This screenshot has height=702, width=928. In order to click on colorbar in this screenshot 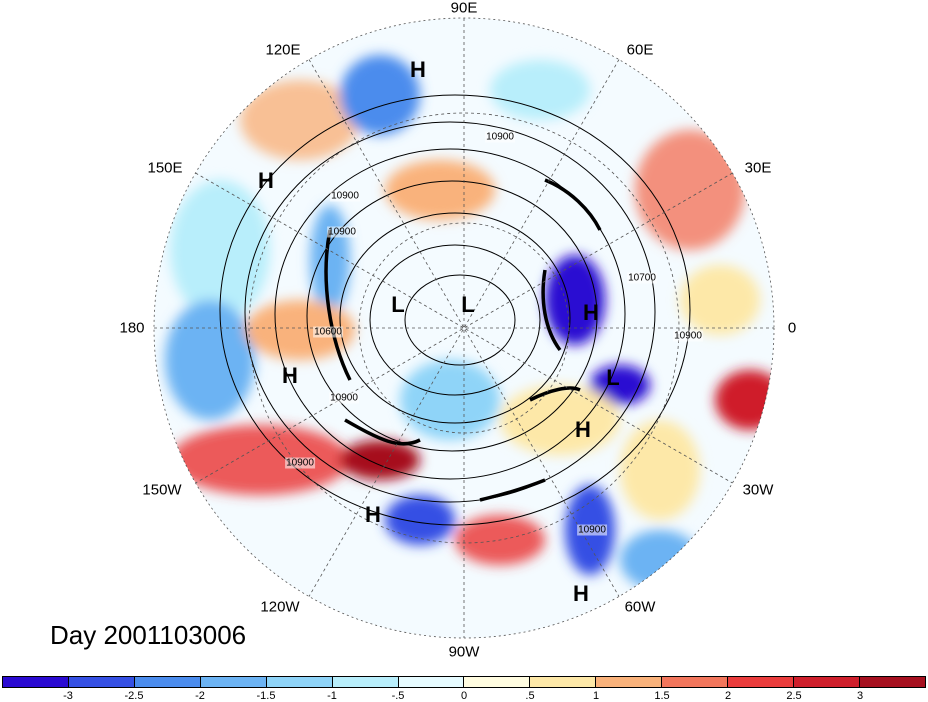, I will do `click(464, 682)`.